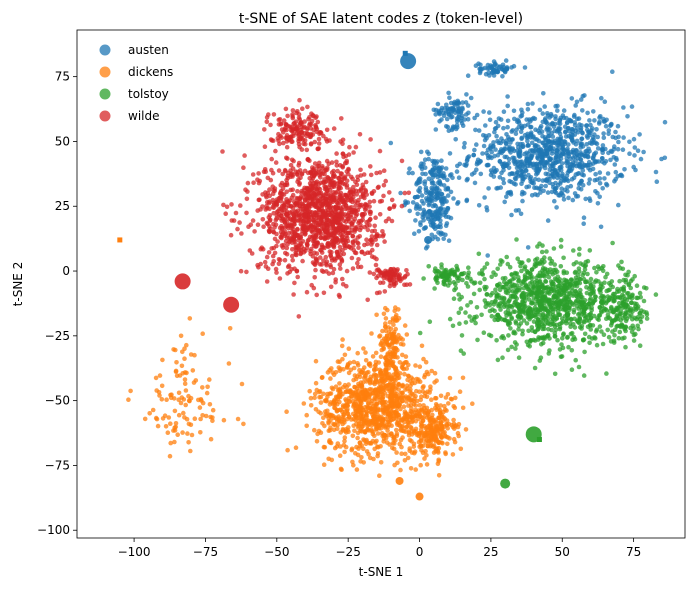 The image size is (690, 590). I want to click on blob-austen, so click(428, 239).